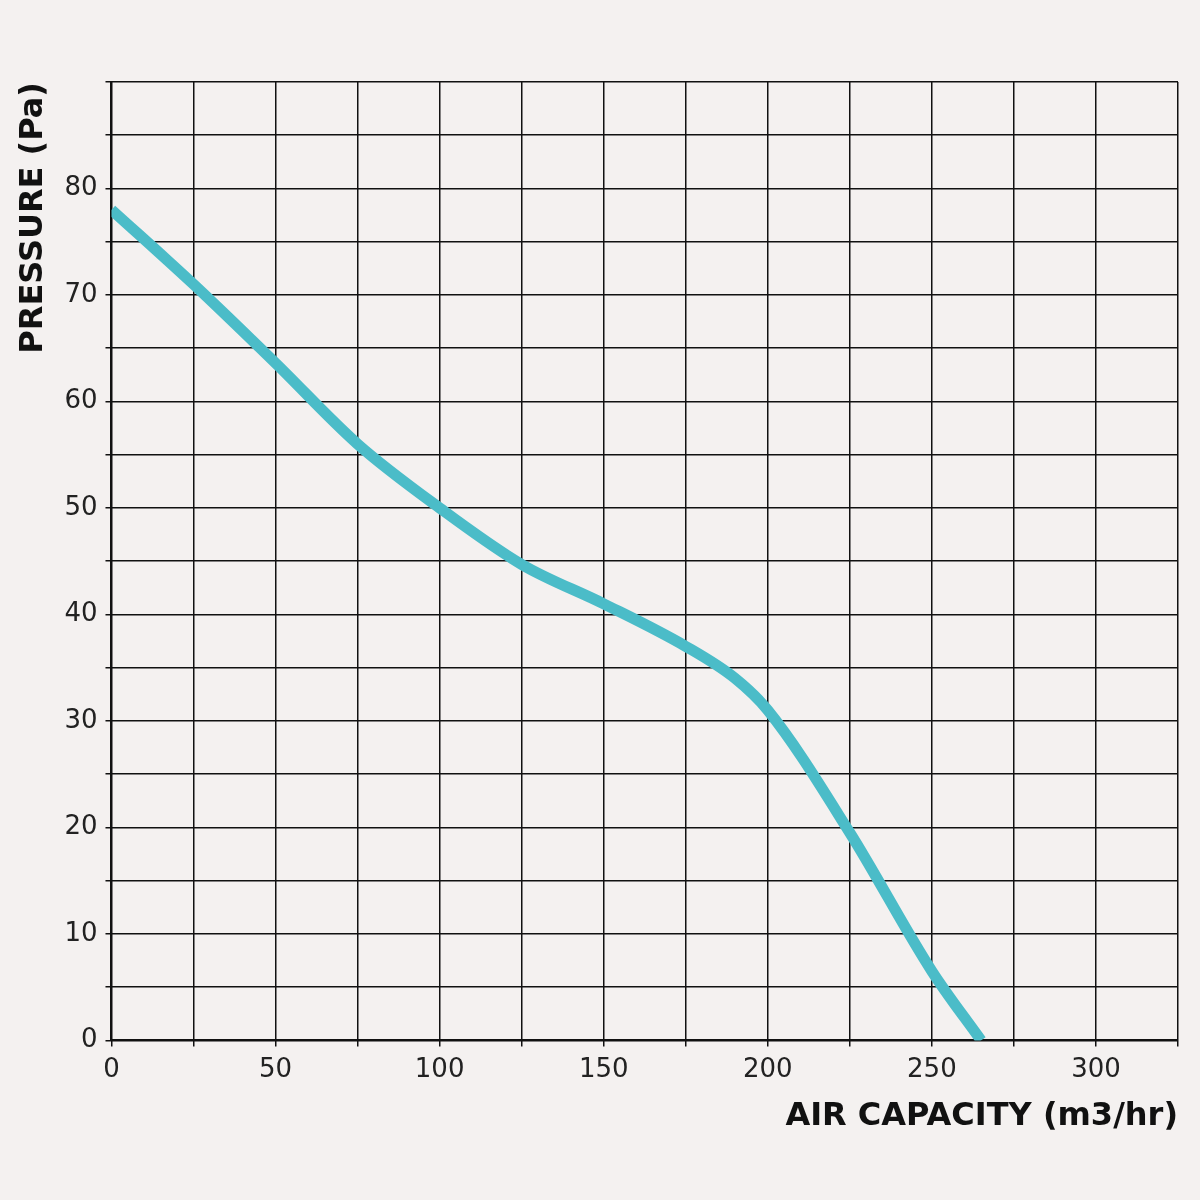  I want to click on x-tick-label: 100, so click(439, 1067).